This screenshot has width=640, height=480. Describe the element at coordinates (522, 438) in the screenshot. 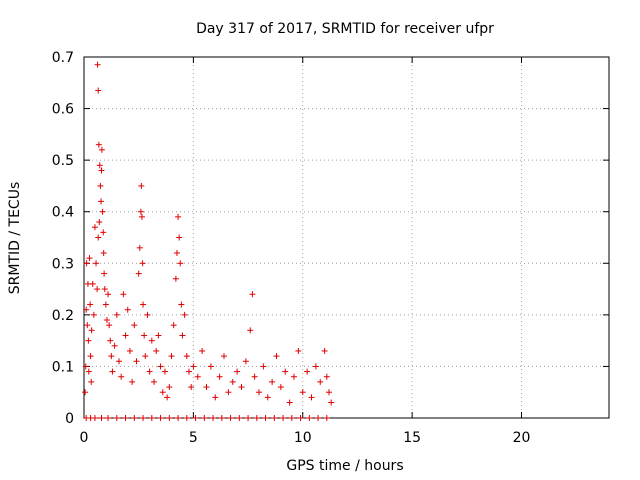

I see `x-tick-label: 20` at that location.